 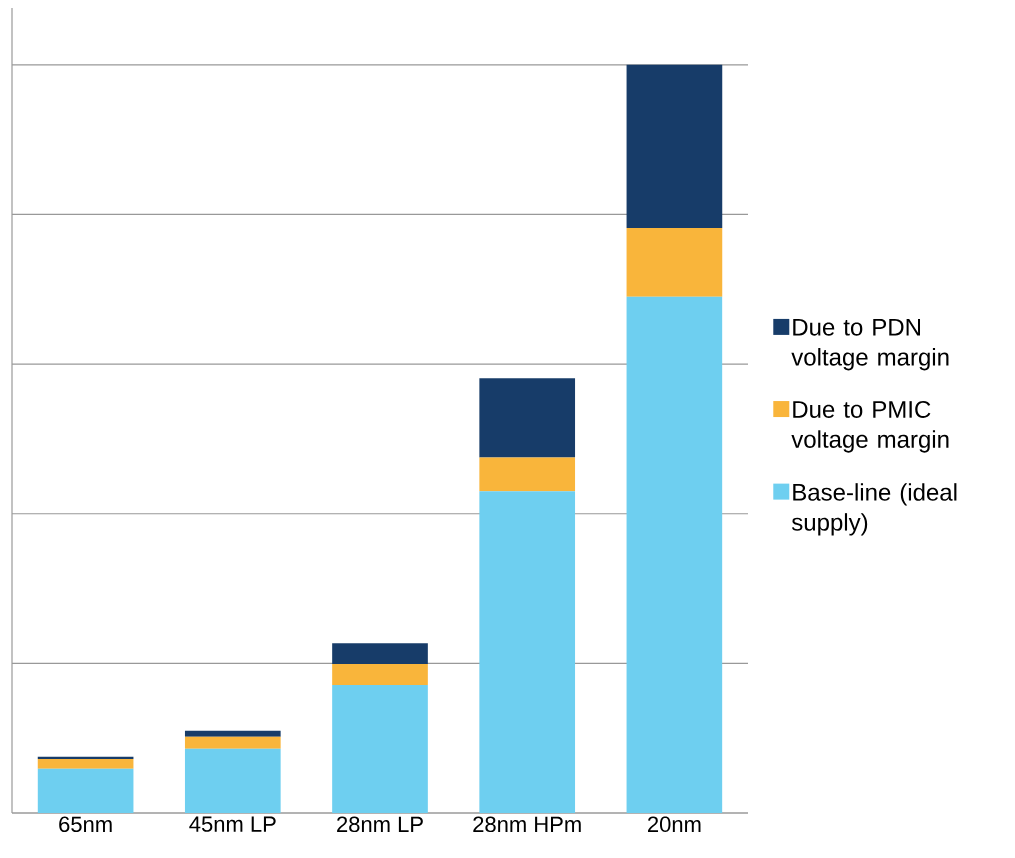 What do you see at coordinates (674, 824) in the screenshot?
I see `x-tick-label: 20nm` at bounding box center [674, 824].